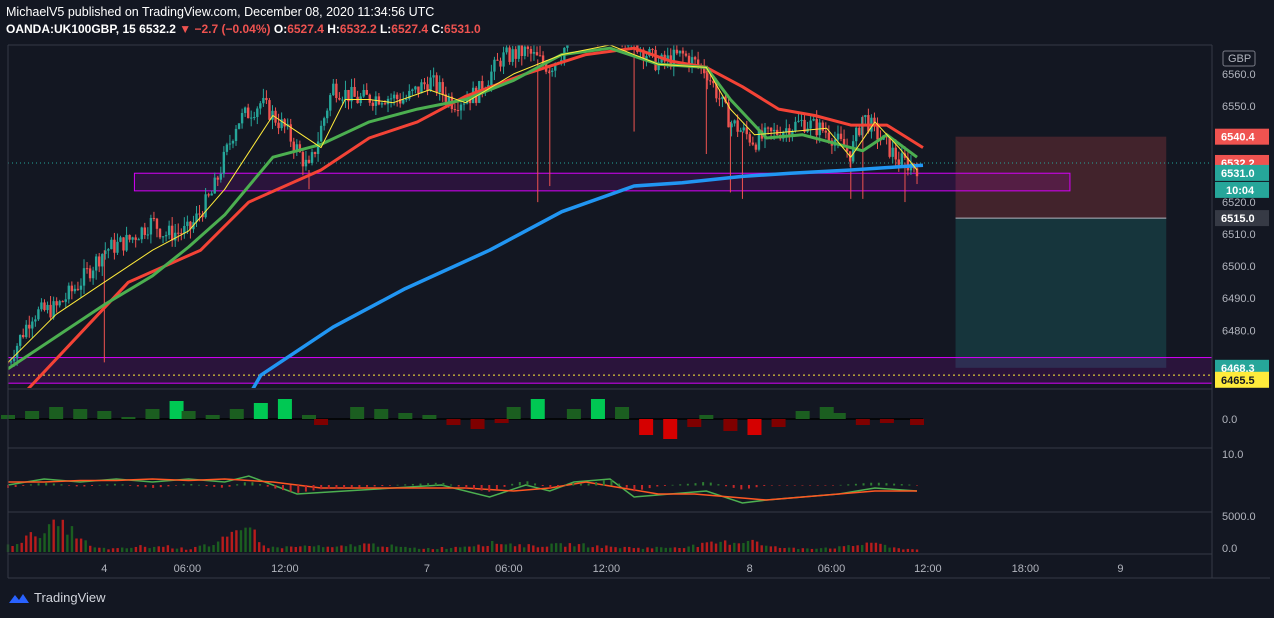  Describe the element at coordinates (886, 421) in the screenshot. I see `histogram-bar-down` at that location.